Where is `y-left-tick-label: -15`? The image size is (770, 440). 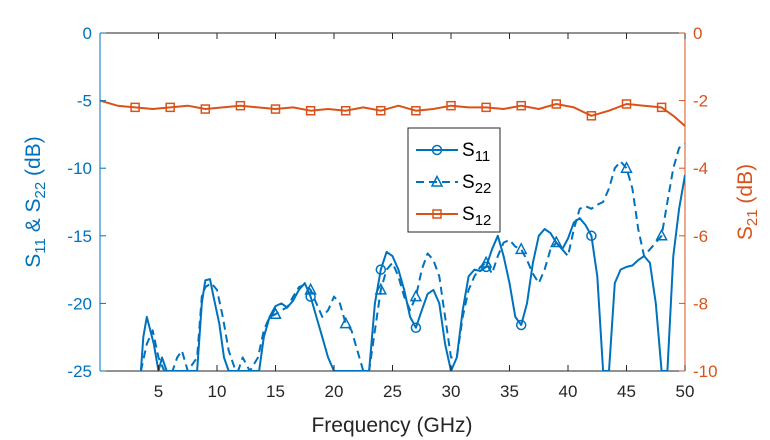 y-left-tick-label: -15 is located at coordinates (79, 236).